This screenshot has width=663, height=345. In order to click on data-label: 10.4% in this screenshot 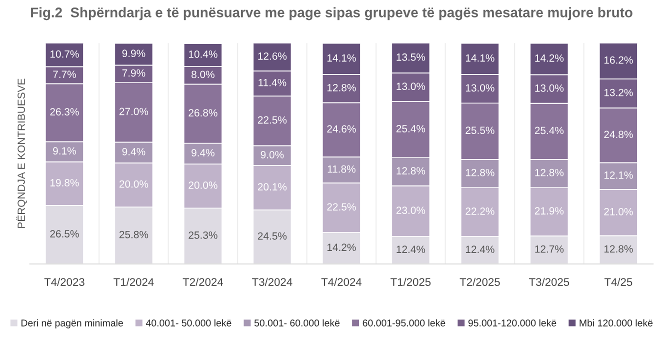, I will do `click(203, 54)`.